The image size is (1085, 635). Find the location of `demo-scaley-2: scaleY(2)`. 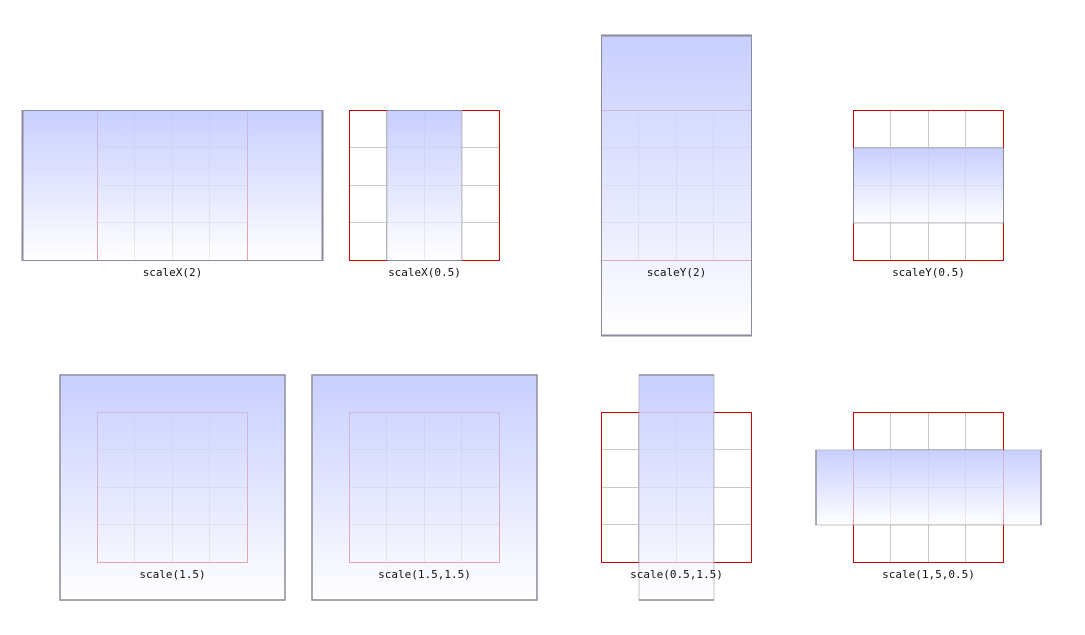

demo-scaley-2: scaleY(2) is located at coordinates (676, 185).